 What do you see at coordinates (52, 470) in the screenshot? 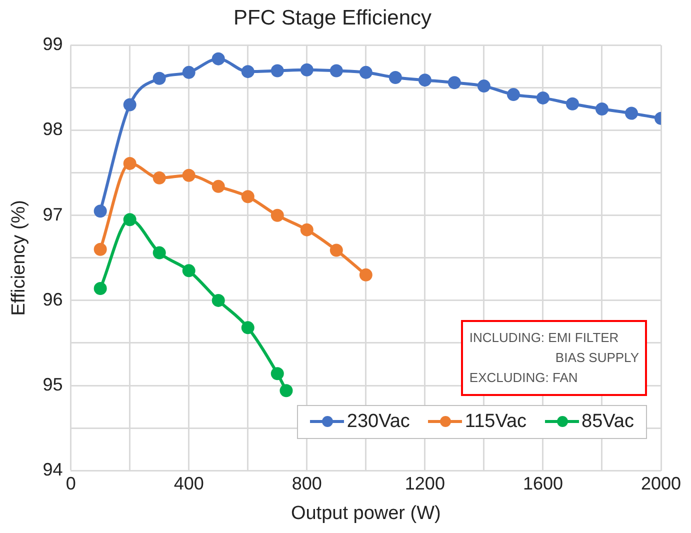
I see `y-tick-label: 94` at bounding box center [52, 470].